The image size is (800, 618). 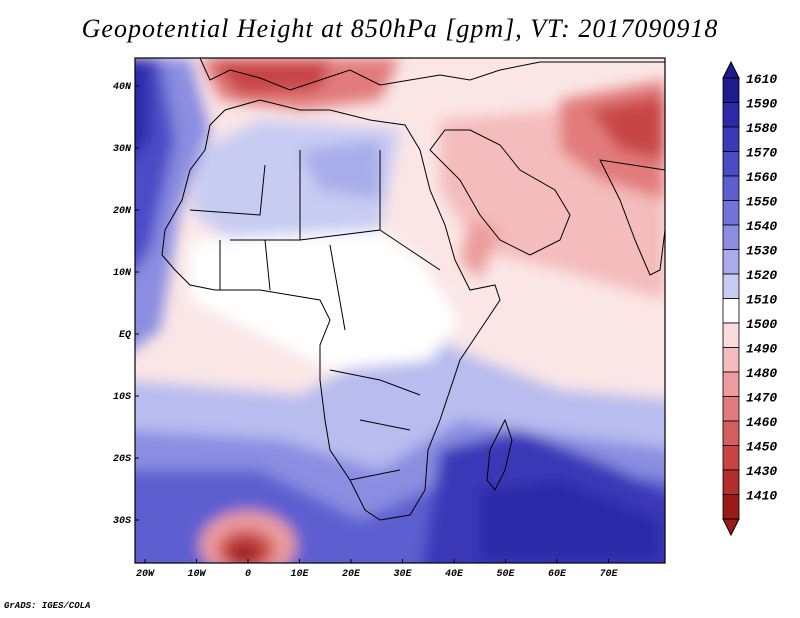 What do you see at coordinates (761, 275) in the screenshot?
I see `colorbar-label: 1520` at bounding box center [761, 275].